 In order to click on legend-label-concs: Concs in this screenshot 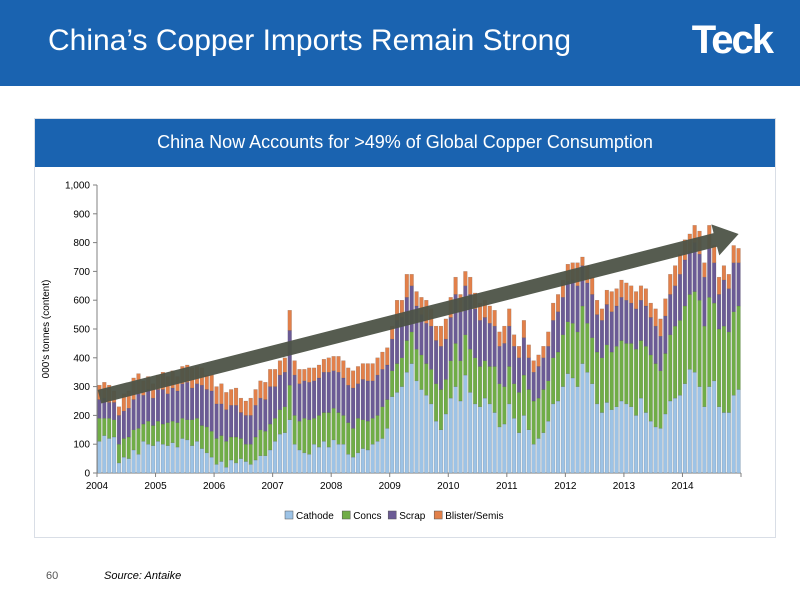, I will do `click(367, 516)`.